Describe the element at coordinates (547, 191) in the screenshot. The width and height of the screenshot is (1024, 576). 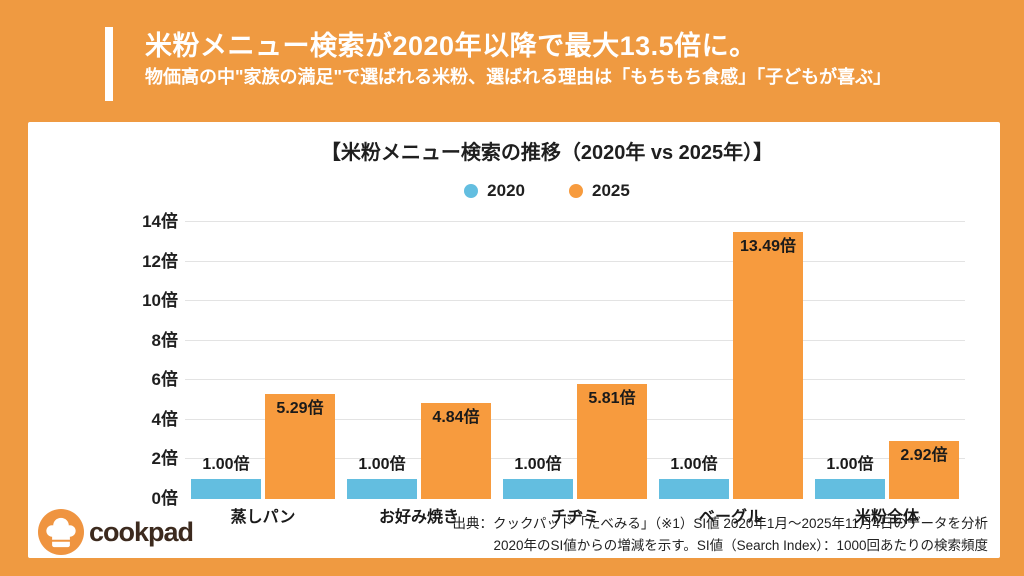
I see `chart-legend: 2020 2025` at that location.